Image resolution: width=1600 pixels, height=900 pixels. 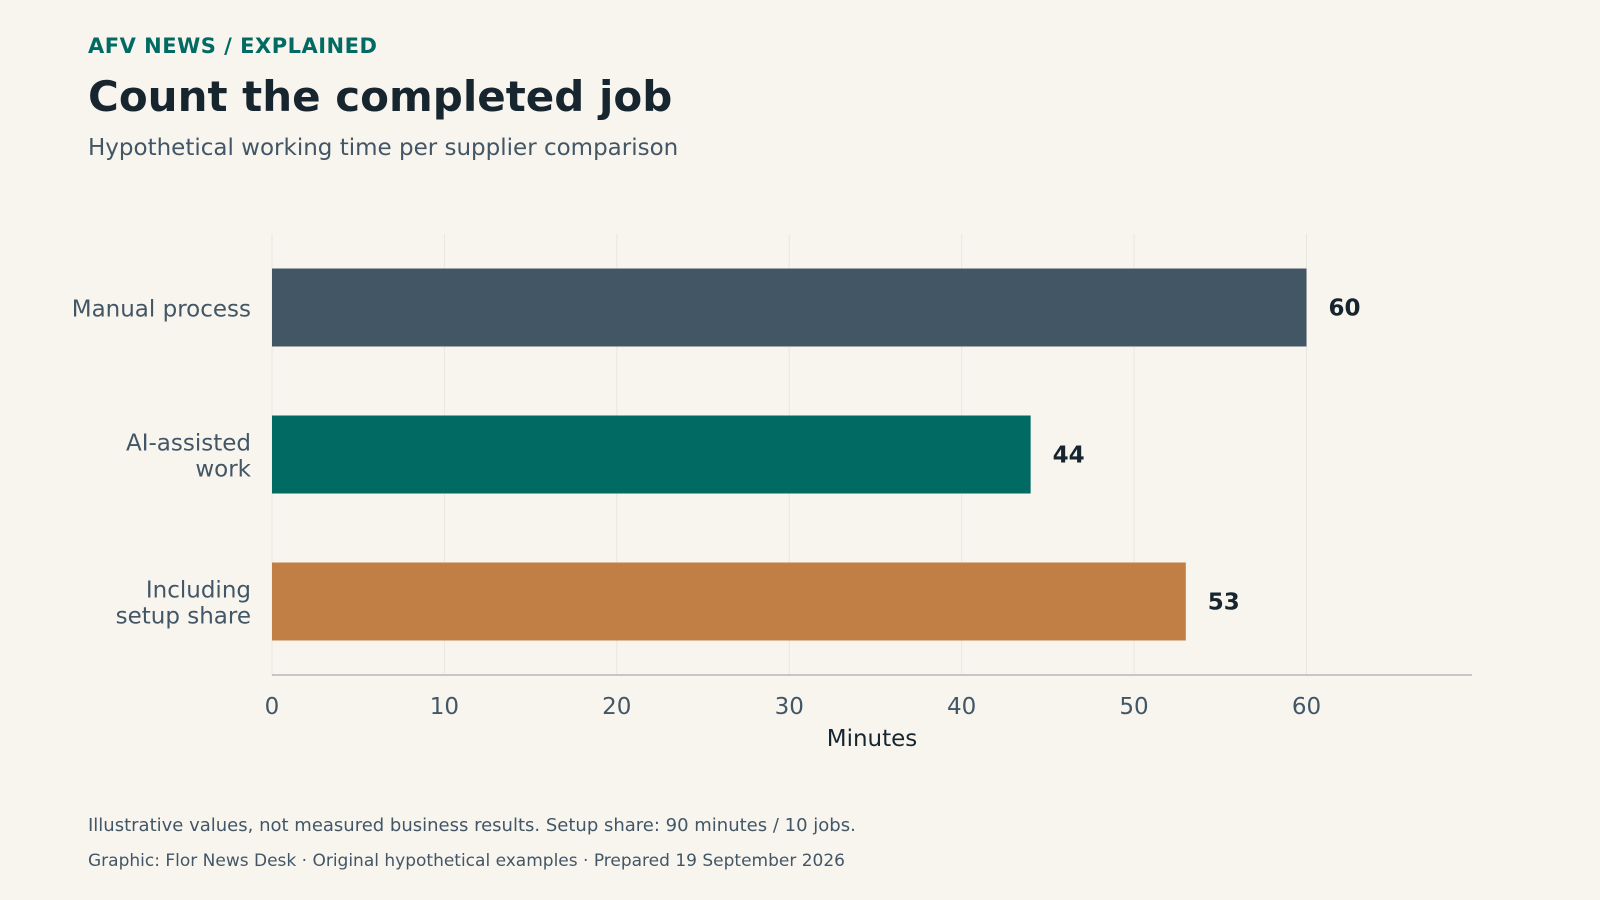 I want to click on x-tick-label: 20, so click(x=616, y=707).